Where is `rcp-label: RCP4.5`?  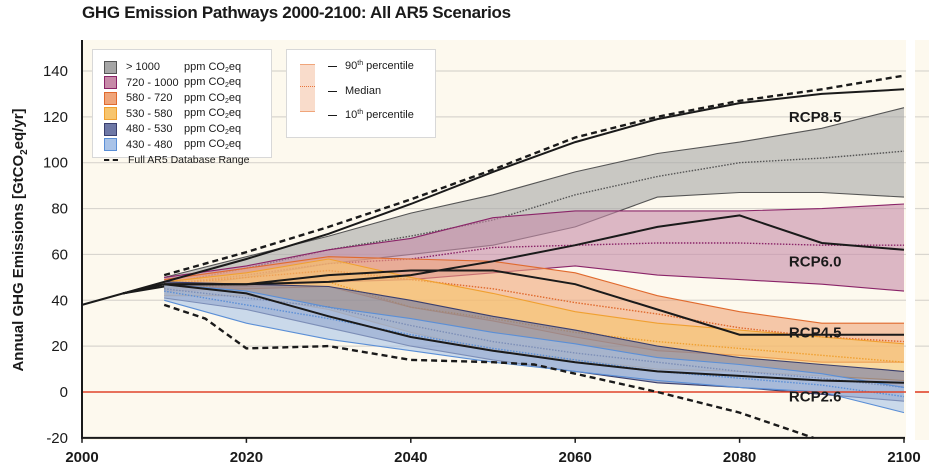
rcp-label: RCP4.5 is located at coordinates (815, 332).